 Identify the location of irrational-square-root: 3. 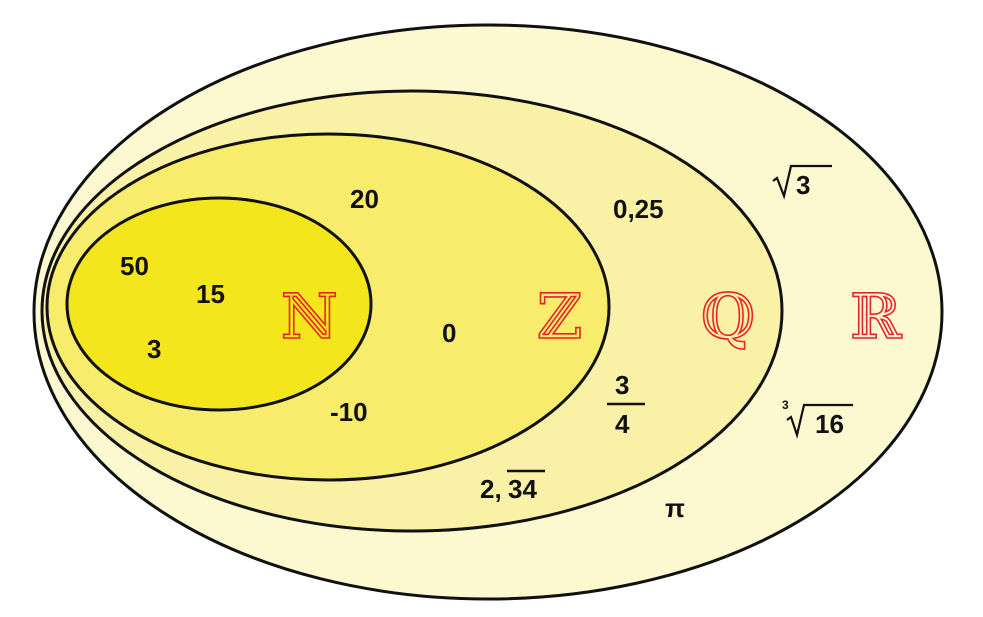
(802, 182).